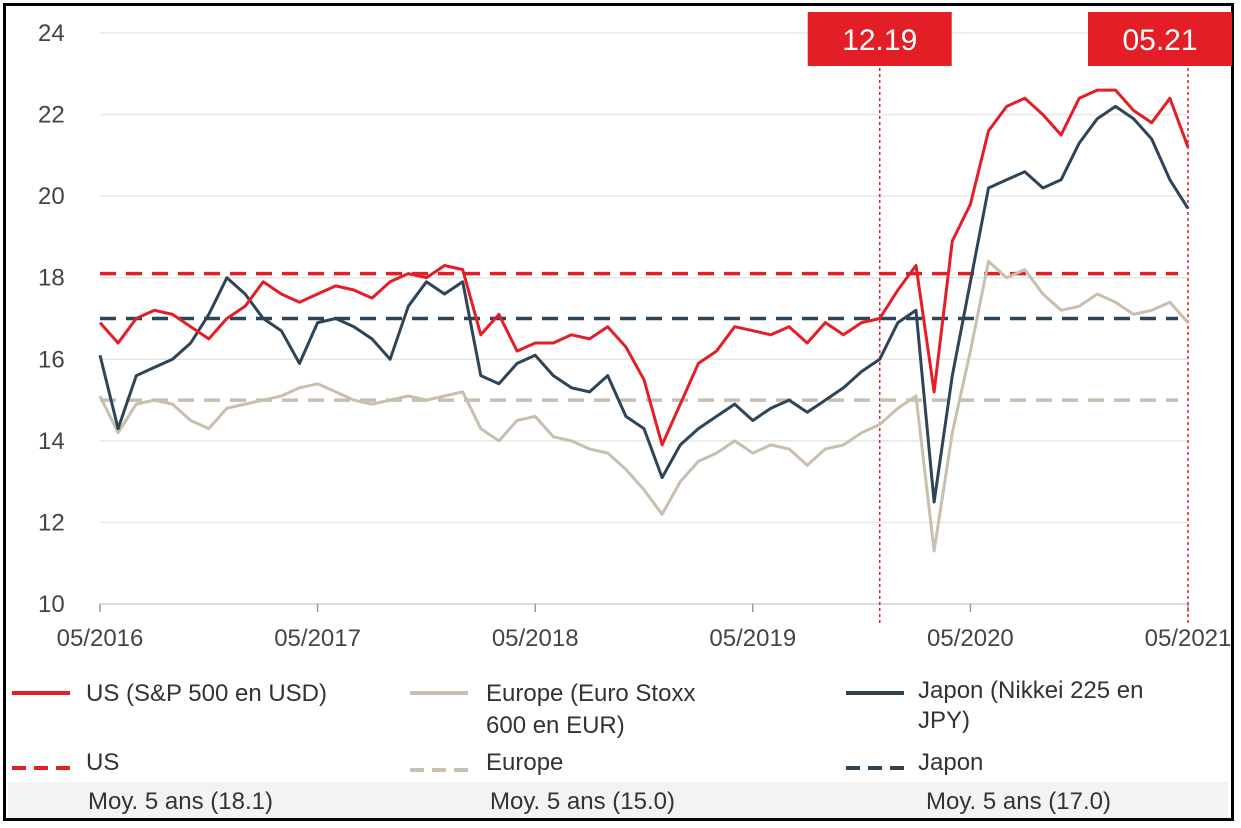  Describe the element at coordinates (317, 638) in the screenshot. I see `x-tick-label: 05/2017` at that location.